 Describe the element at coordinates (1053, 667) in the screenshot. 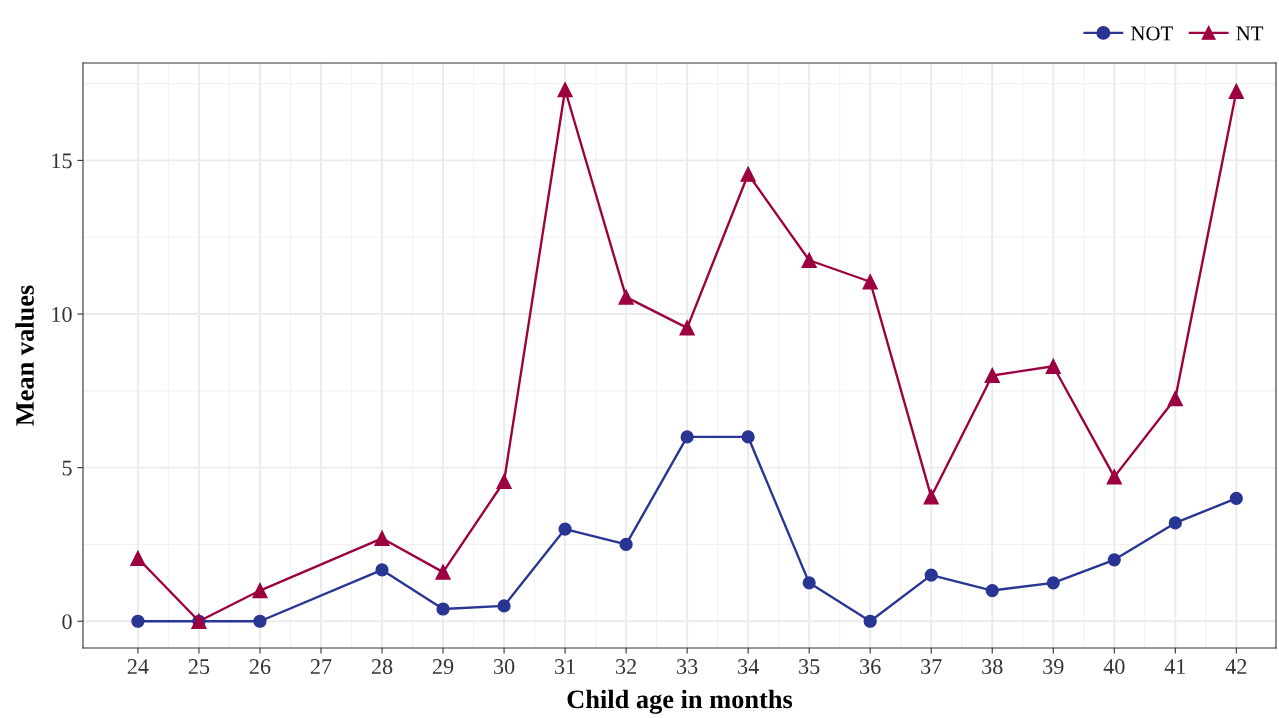

I see `x-tick-label: 39` at that location.